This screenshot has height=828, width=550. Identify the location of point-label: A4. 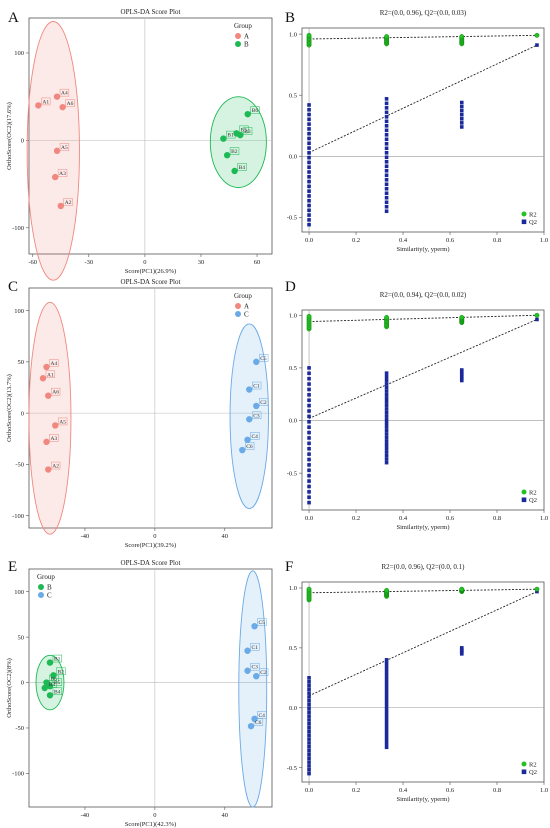
(64, 94).